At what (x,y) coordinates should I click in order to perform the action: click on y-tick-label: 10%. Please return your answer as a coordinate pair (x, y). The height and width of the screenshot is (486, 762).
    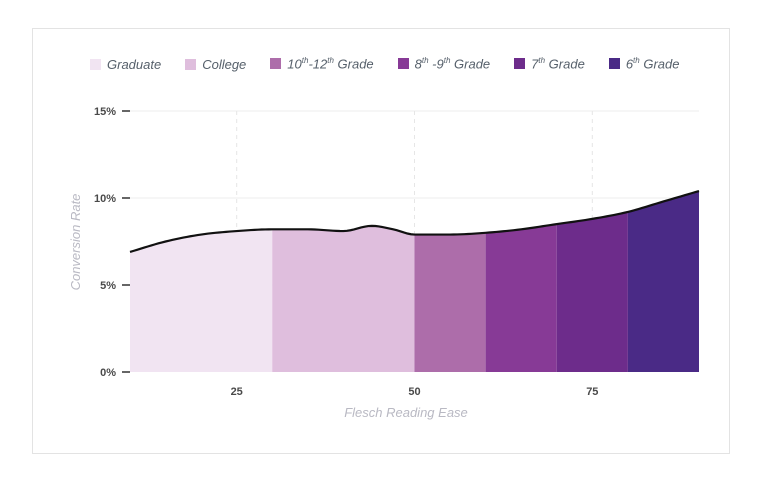
    Looking at the image, I should click on (105, 199).